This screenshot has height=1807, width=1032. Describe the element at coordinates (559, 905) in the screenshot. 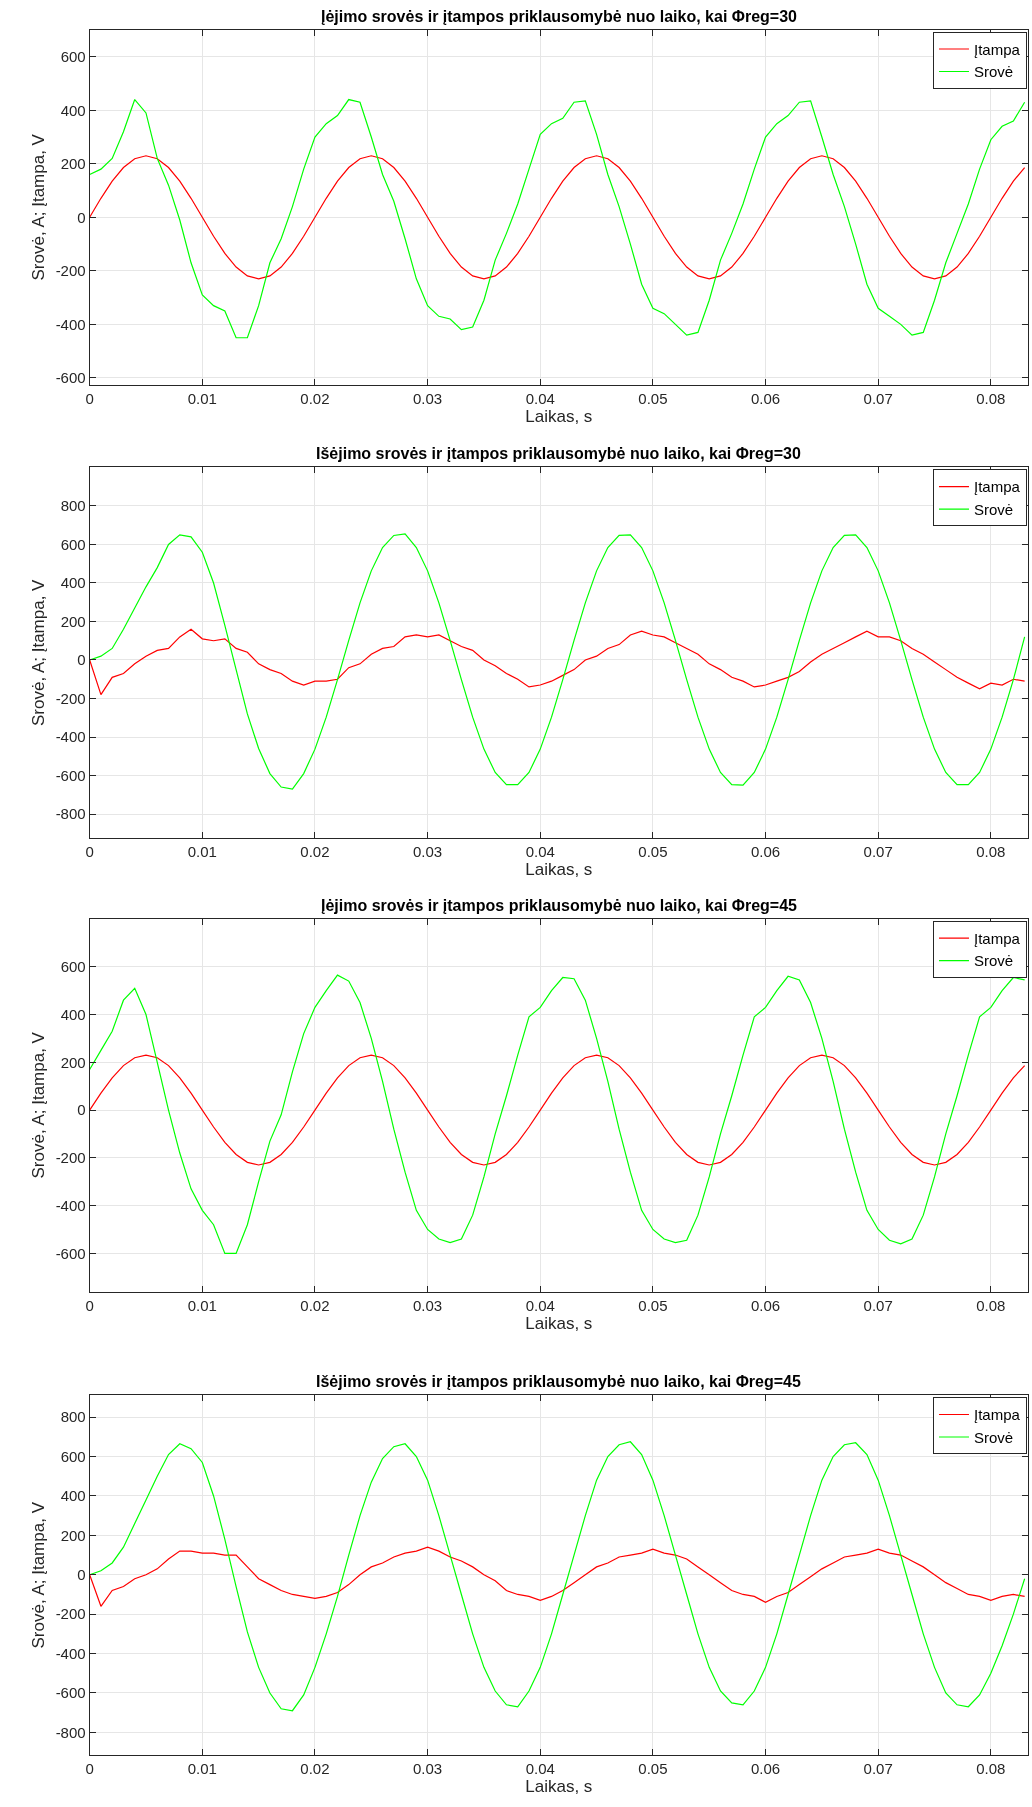

I see `chart-title: Įėjimo srovės ir įtampos priklausomybė nuo laiko, kai Φreg=45` at that location.